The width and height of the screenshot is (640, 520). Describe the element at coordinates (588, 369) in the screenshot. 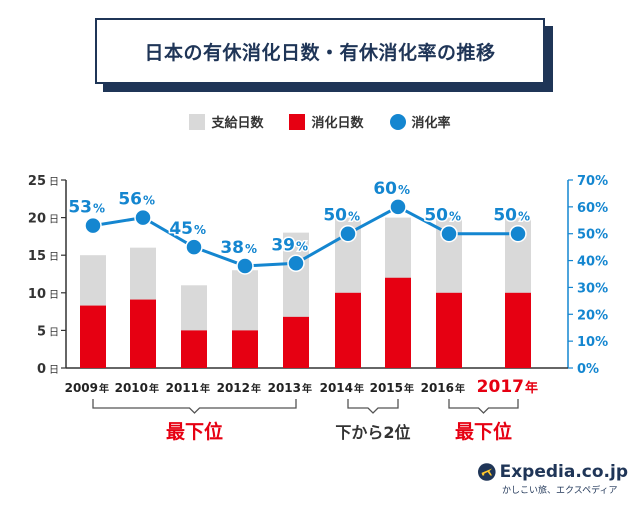

I see `right-tick-label: 0%` at that location.